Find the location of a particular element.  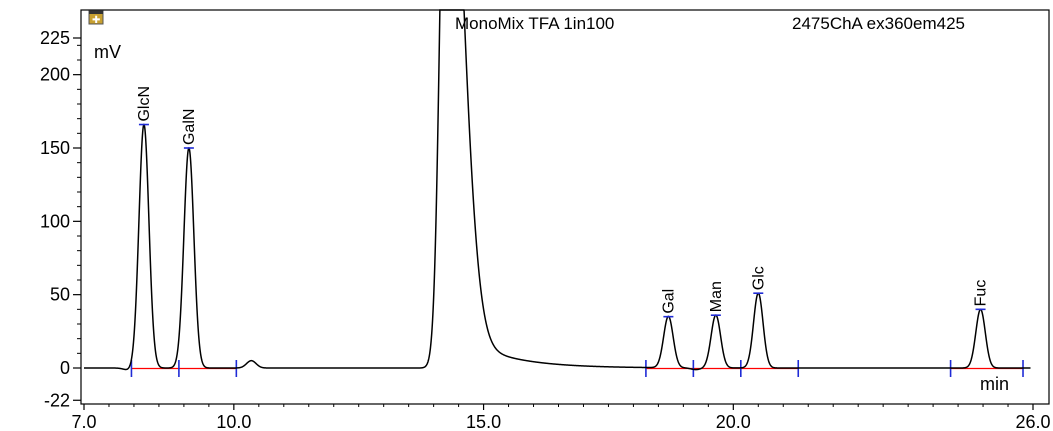

peak-label: Gal is located at coordinates (668, 301).